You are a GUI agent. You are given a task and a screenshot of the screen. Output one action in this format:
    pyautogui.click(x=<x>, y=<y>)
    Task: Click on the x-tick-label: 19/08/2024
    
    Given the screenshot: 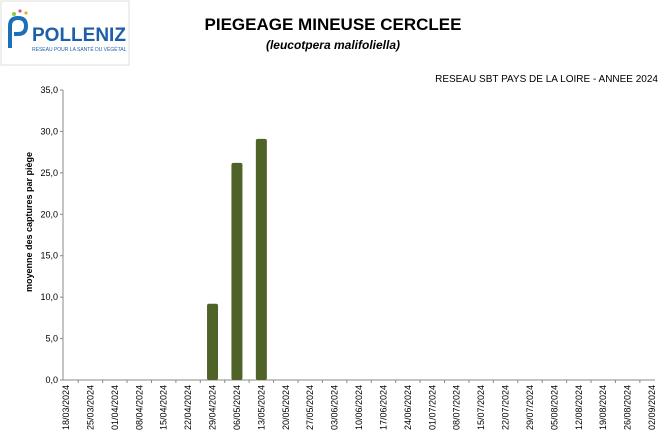 What is the action you would take?
    pyautogui.click(x=603, y=407)
    